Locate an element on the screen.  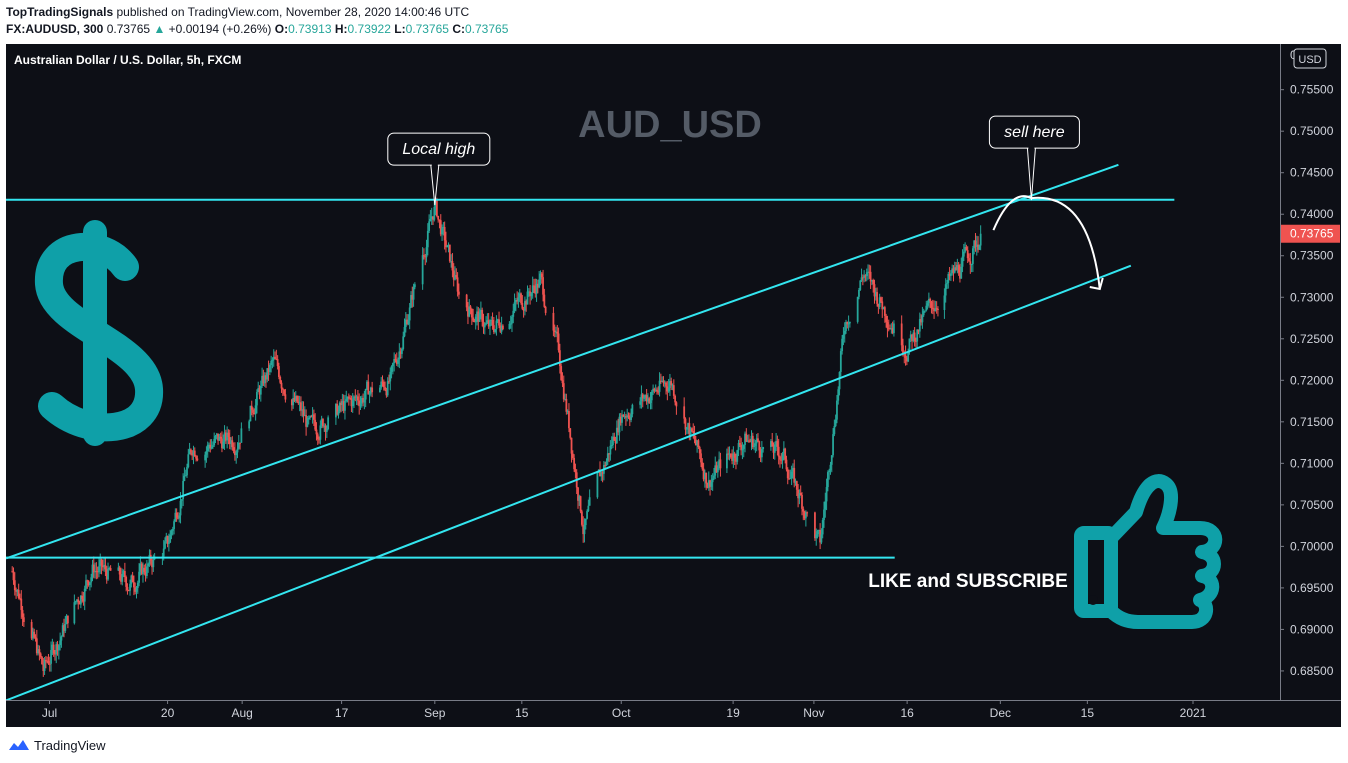
time-axis-bg is located at coordinates (673, 713).